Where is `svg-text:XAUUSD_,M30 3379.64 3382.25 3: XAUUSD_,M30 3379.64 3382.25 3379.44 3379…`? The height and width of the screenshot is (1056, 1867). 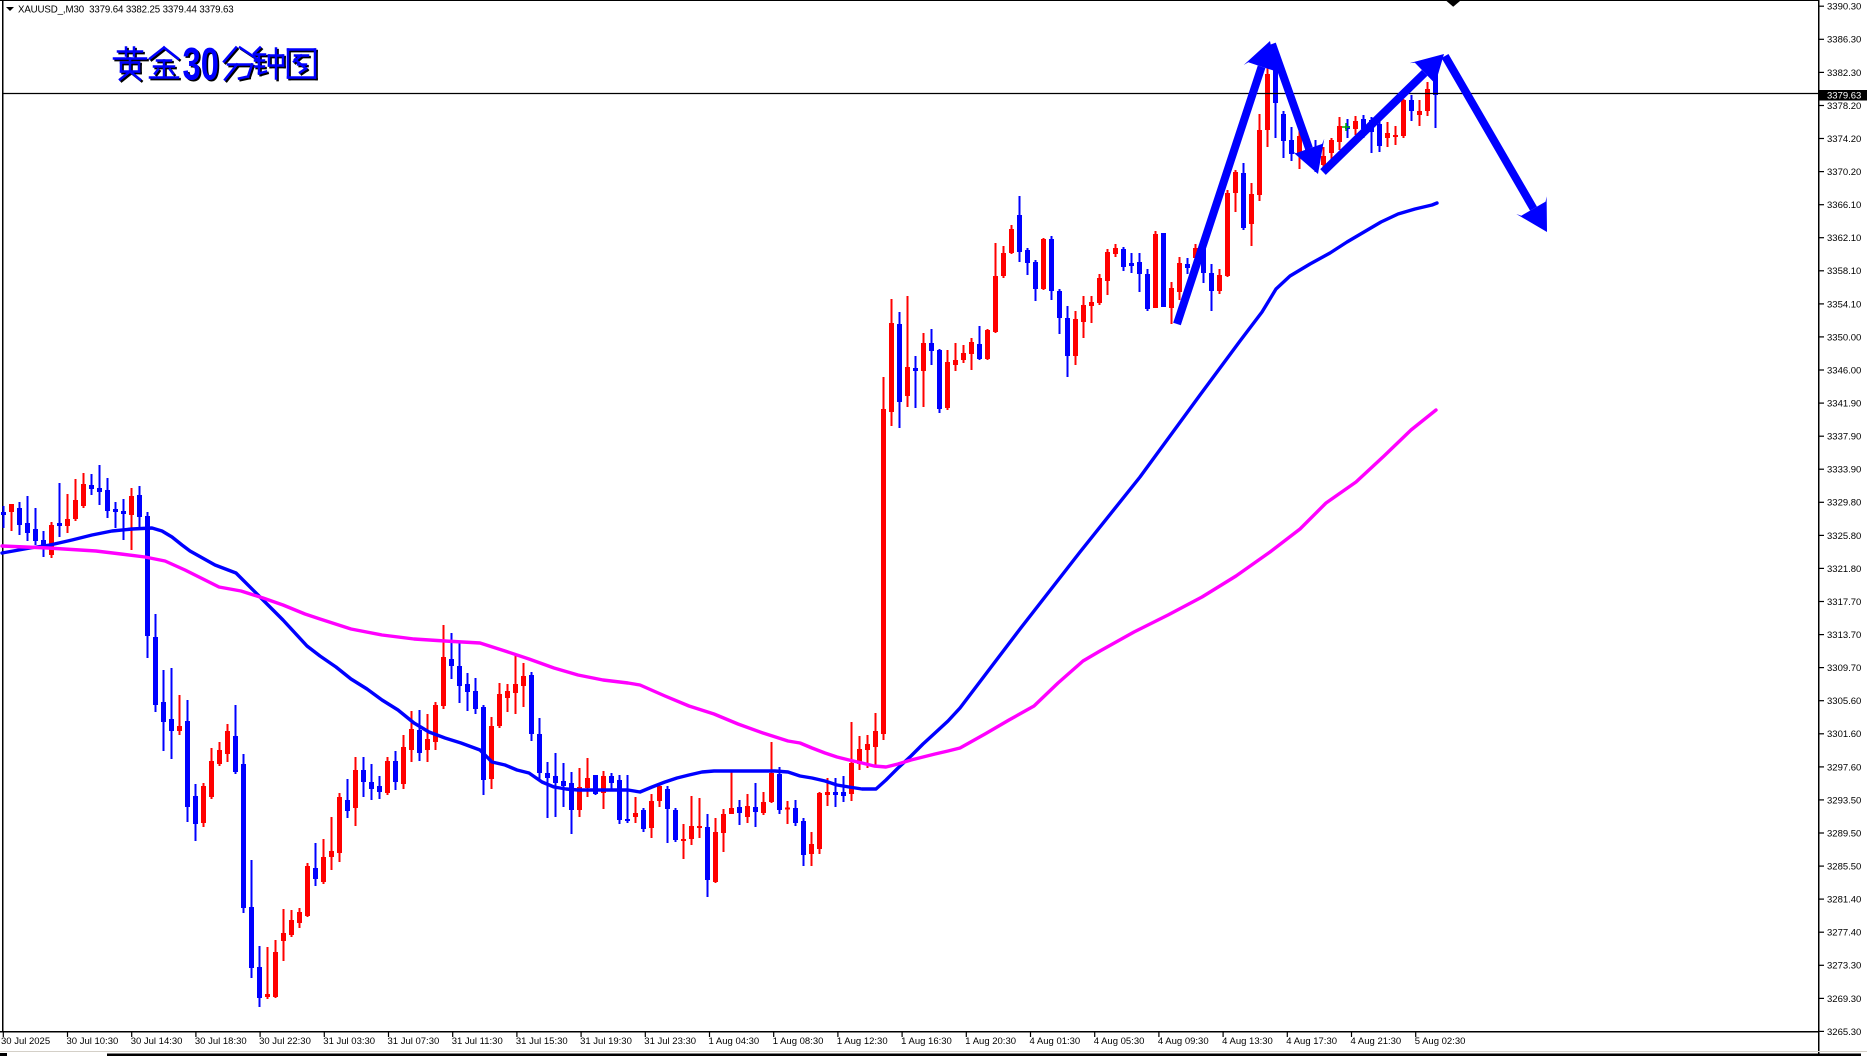 svg-text:XAUUSD_,M30 3379.64 3382.25 3: XAUUSD_,M30 3379.64 3382.25 3379.44 3379… is located at coordinates (126, 10).